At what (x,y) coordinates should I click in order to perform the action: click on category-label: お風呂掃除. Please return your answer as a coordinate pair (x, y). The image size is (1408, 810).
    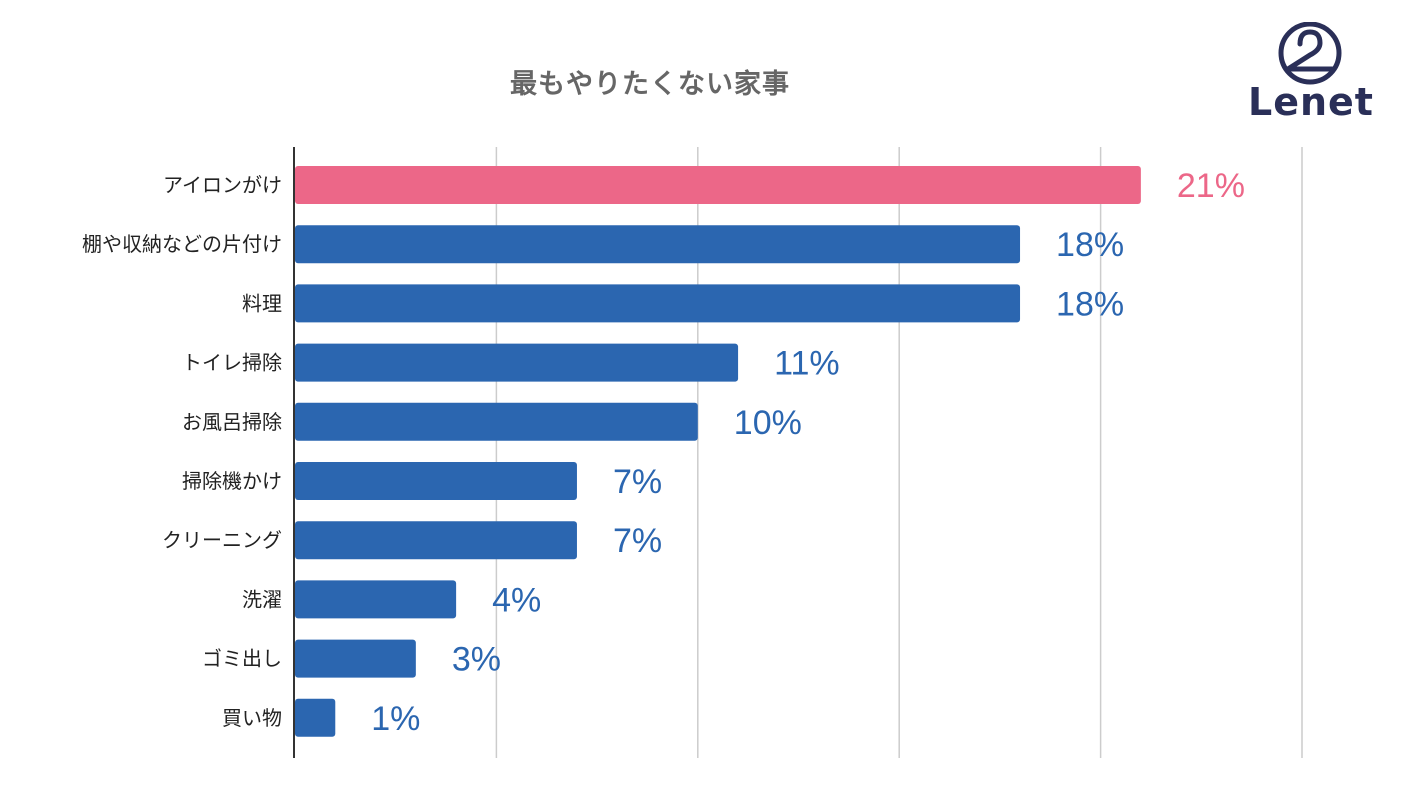
    Looking at the image, I should click on (232, 422).